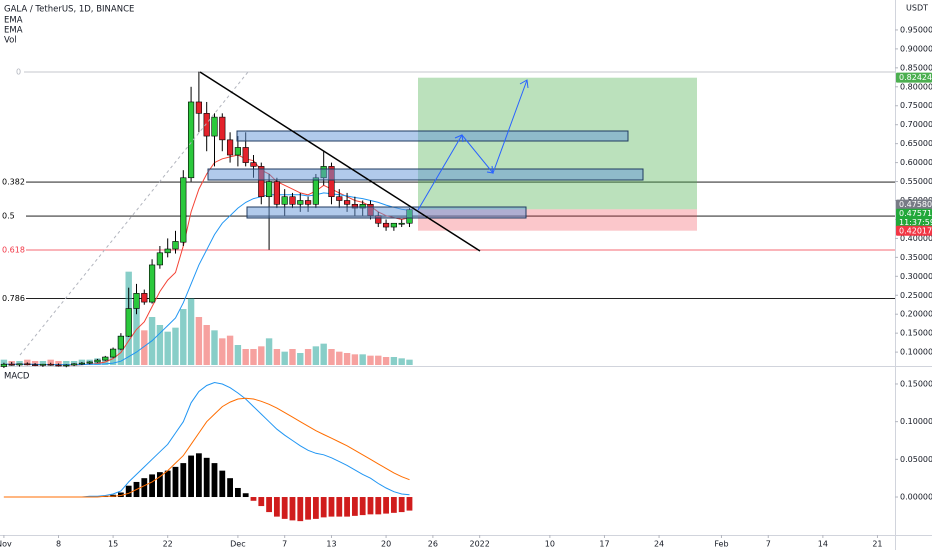 The height and width of the screenshot is (550, 932). I want to click on y-tick-label: 0.05000, so click(916, 459).